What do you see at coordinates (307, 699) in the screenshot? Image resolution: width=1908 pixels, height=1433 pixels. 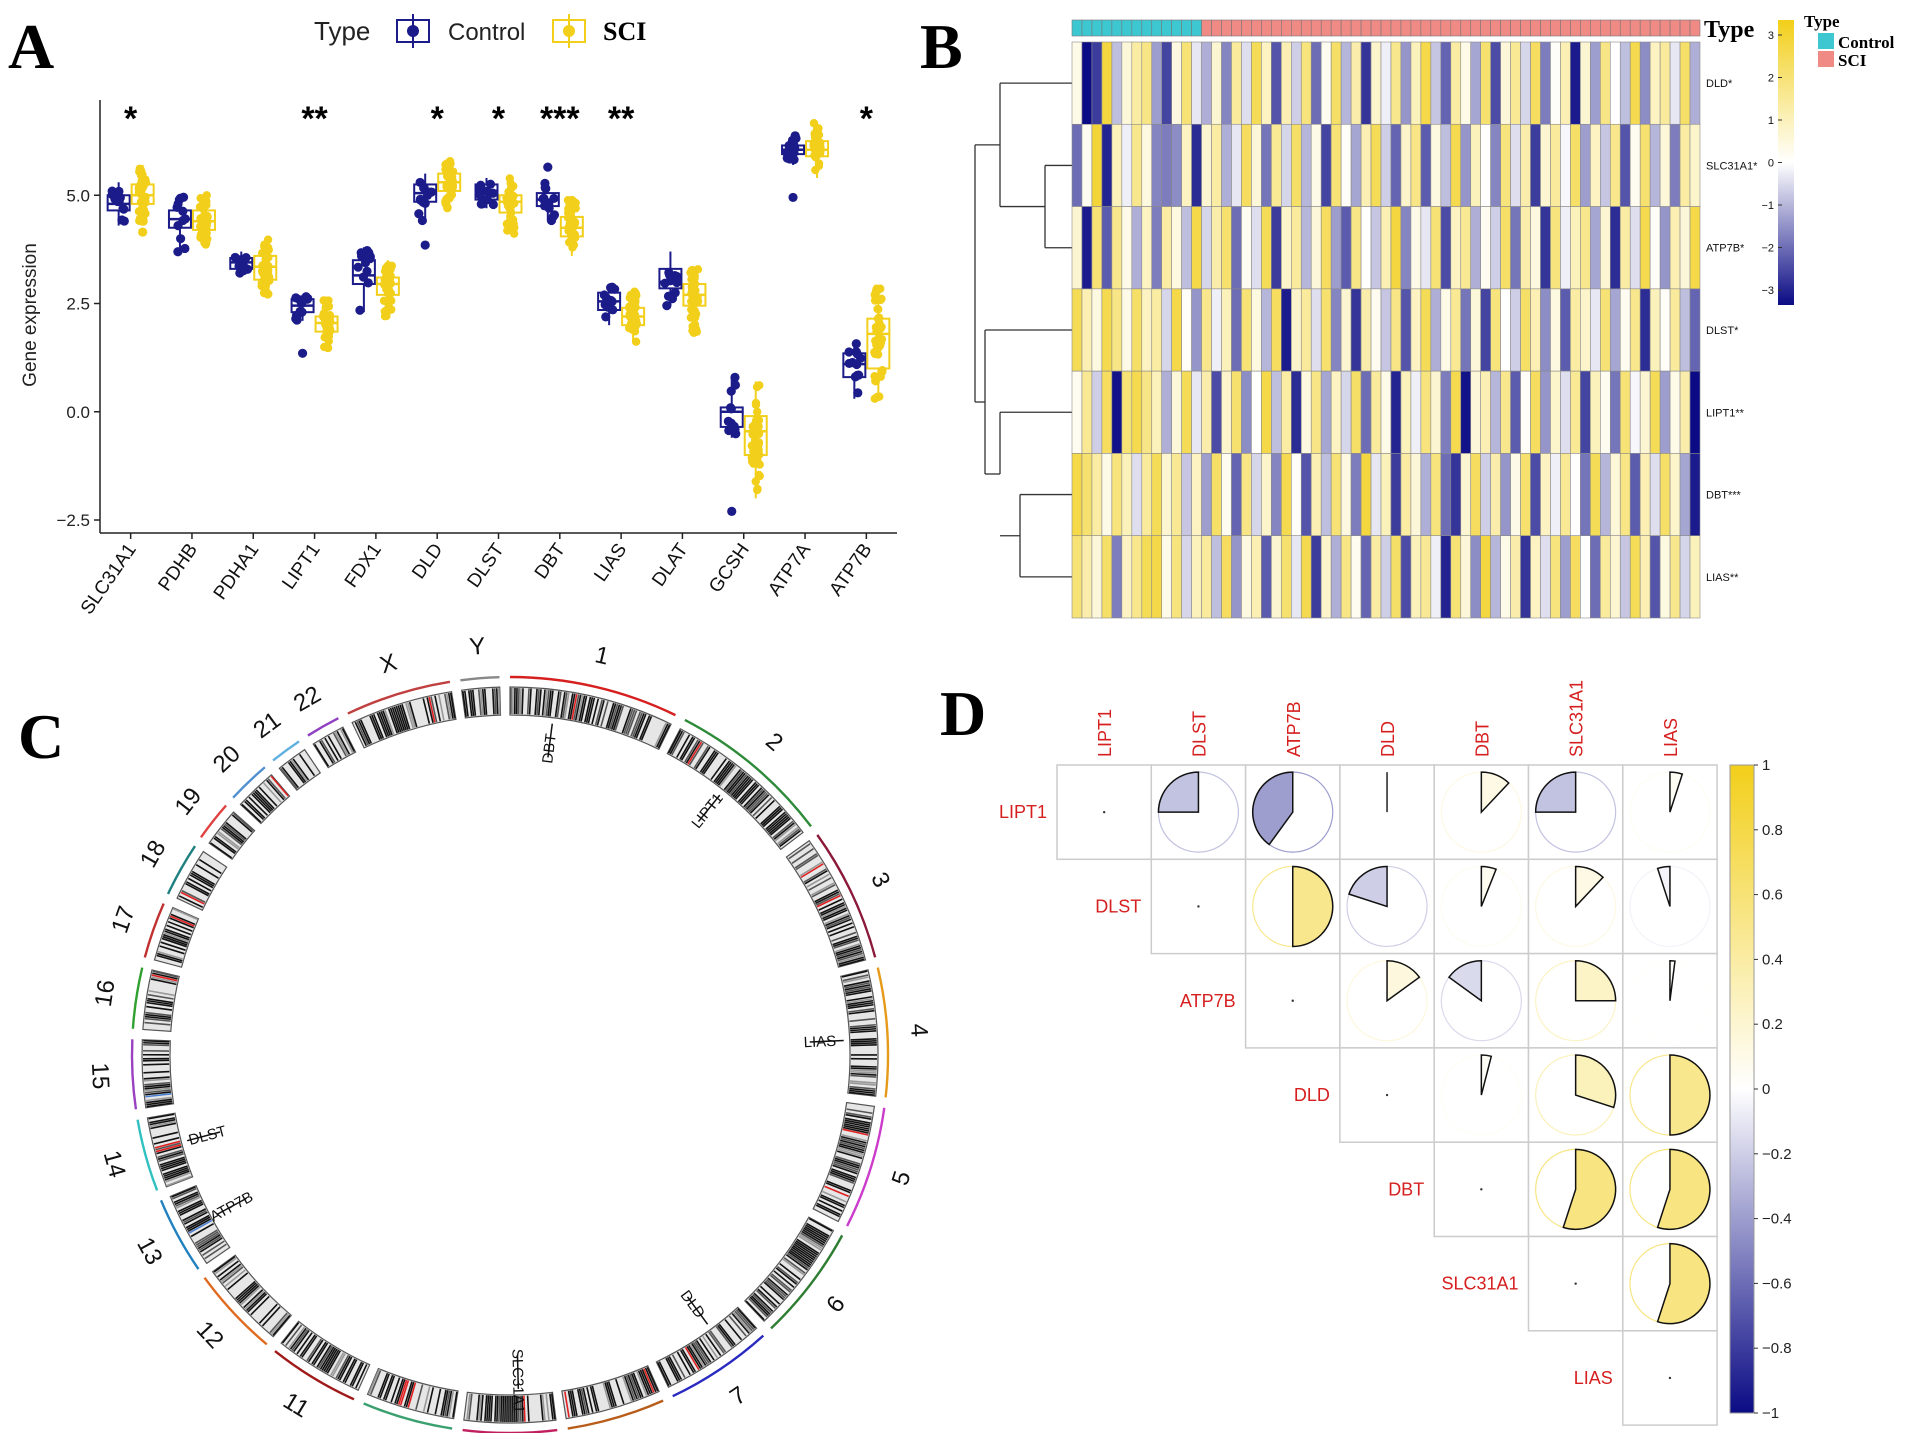 I see `chromosome-label-22: 22` at bounding box center [307, 699].